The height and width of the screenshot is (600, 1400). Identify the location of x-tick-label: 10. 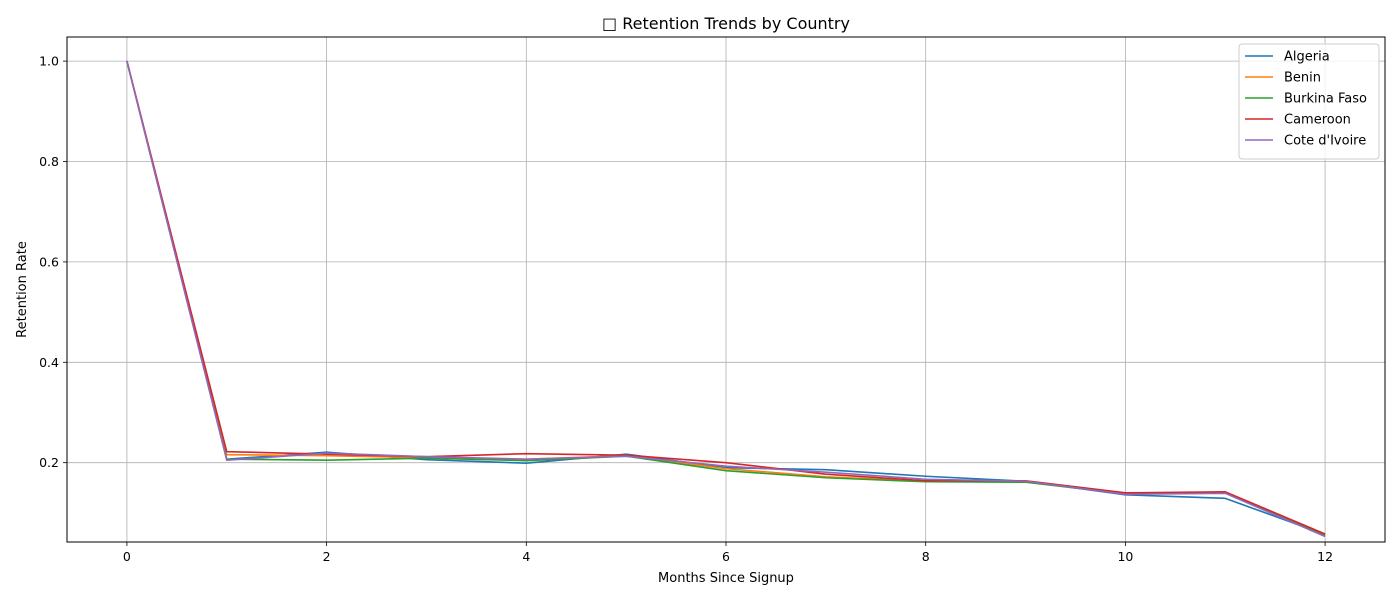
(1125, 556).